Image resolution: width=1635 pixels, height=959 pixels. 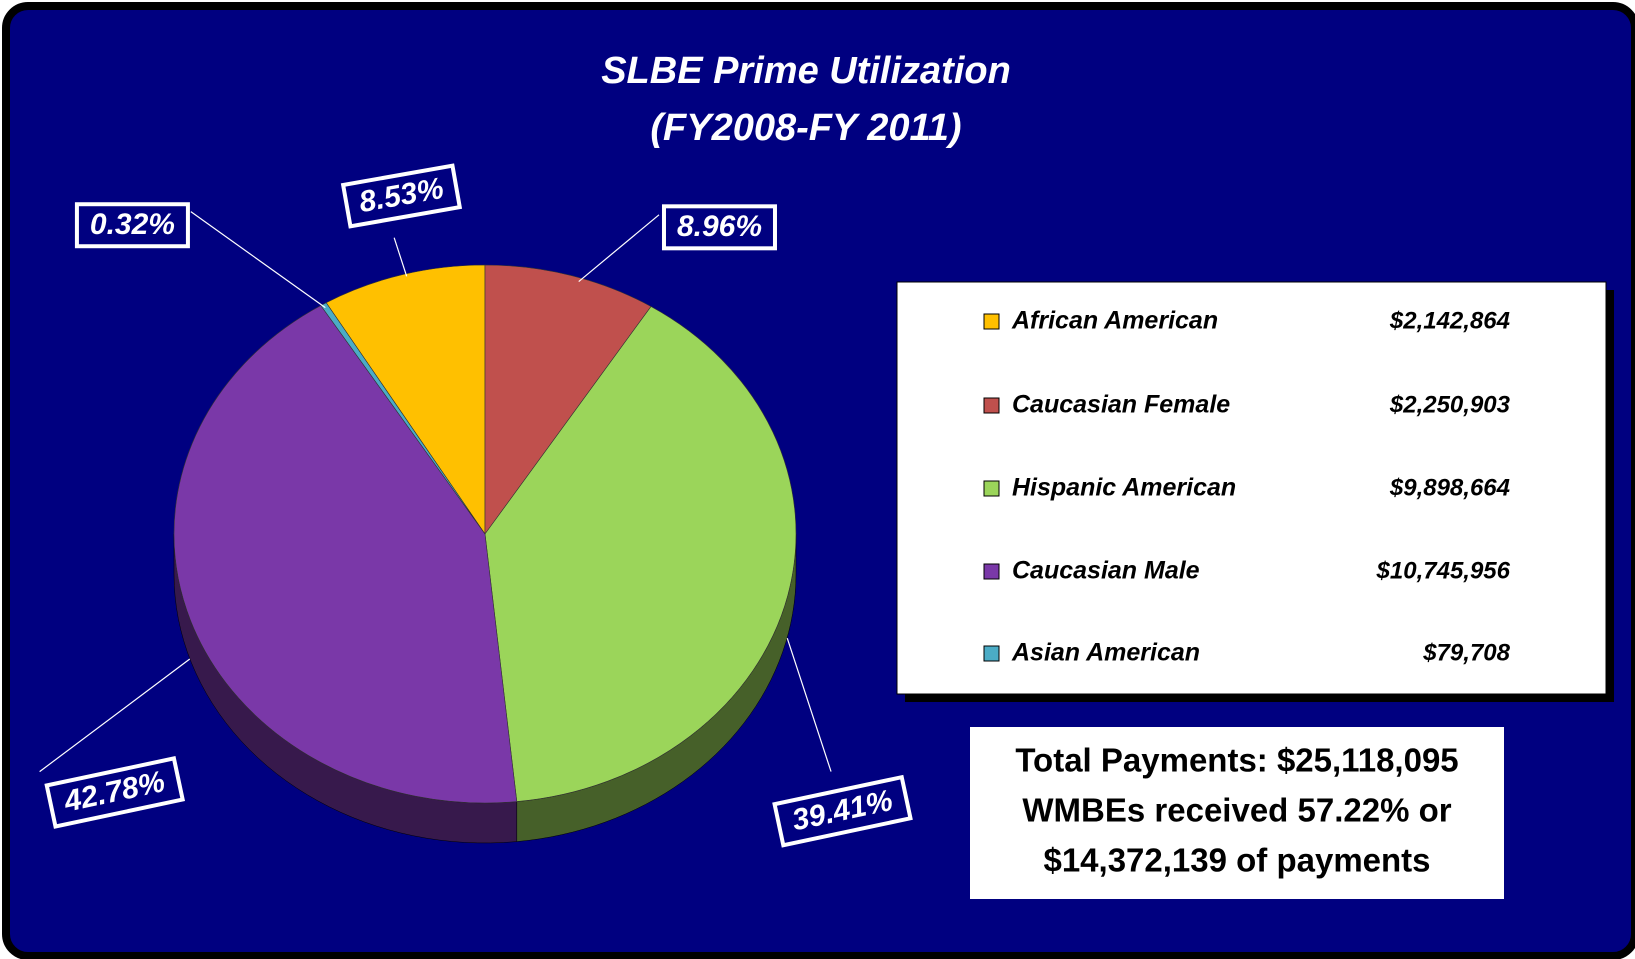 What do you see at coordinates (1114, 321) in the screenshot?
I see `legend-label: African American` at bounding box center [1114, 321].